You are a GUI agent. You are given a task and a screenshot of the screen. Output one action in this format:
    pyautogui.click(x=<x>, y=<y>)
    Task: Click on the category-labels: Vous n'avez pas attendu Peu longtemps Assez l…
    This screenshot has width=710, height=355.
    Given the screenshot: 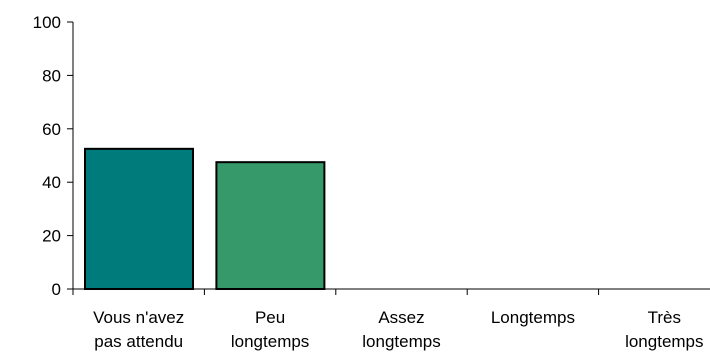 What is the action you would take?
    pyautogui.click(x=398, y=329)
    